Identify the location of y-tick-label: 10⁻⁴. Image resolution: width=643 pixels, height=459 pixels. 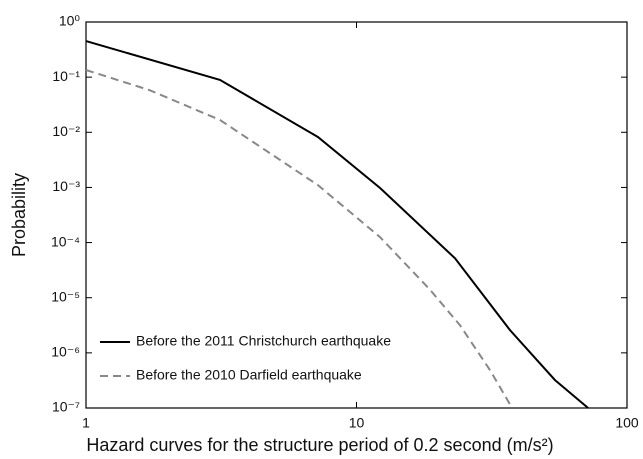
(65, 241).